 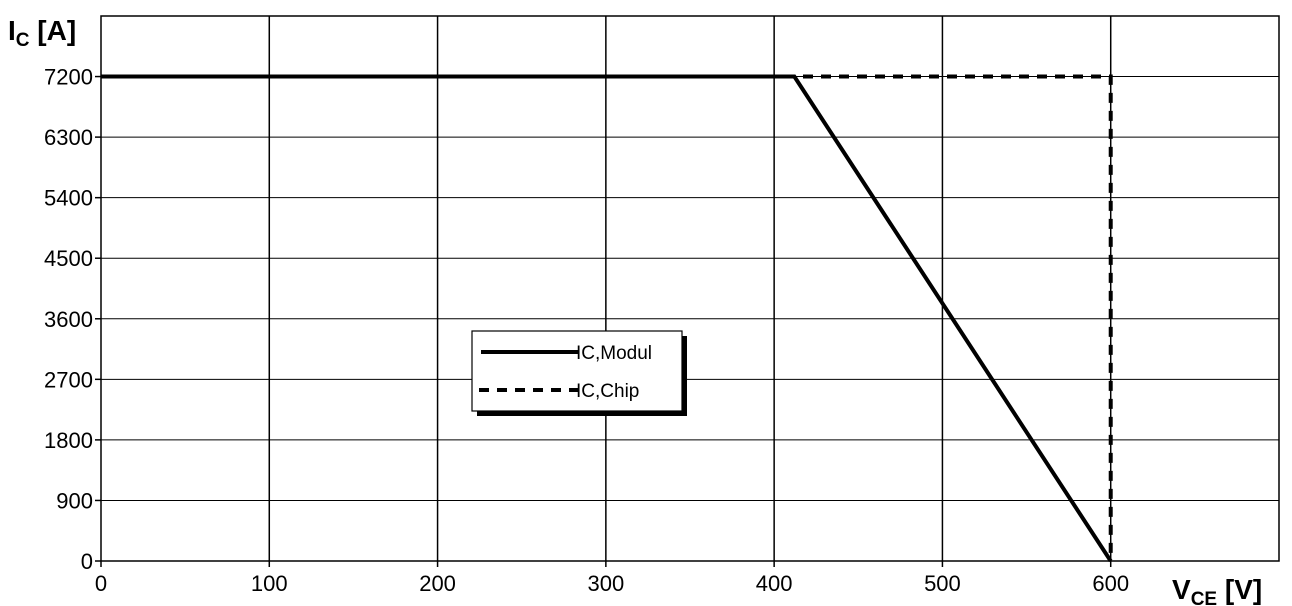 I want to click on y-tick-label: 5400, so click(x=68, y=198).